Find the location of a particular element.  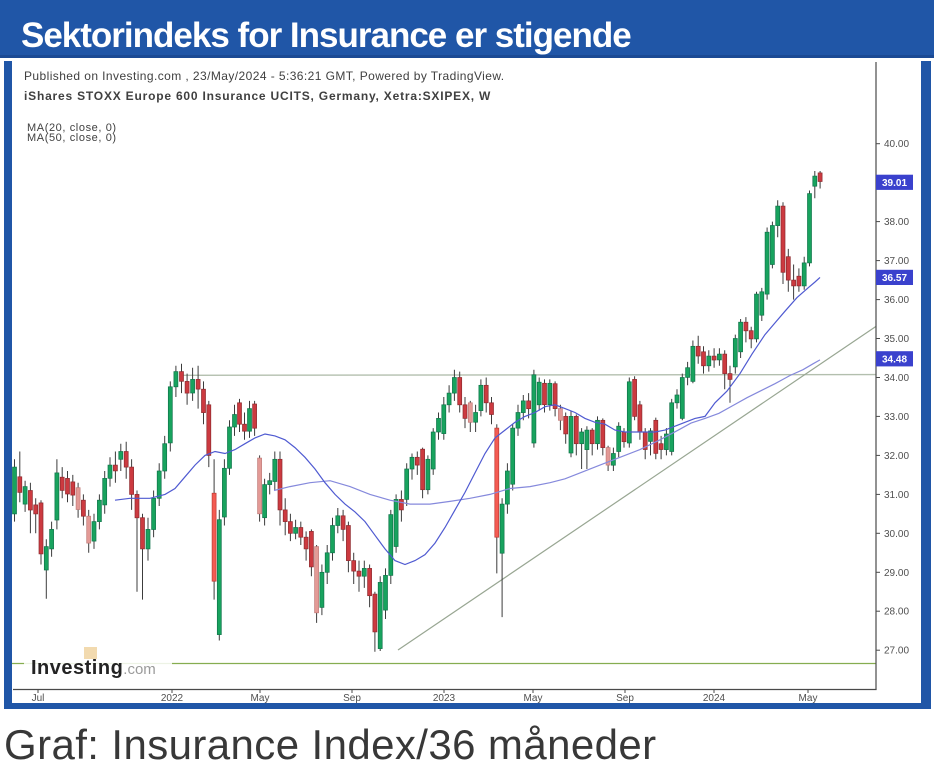

svg-text: Investing.com is located at coordinates (93, 668).